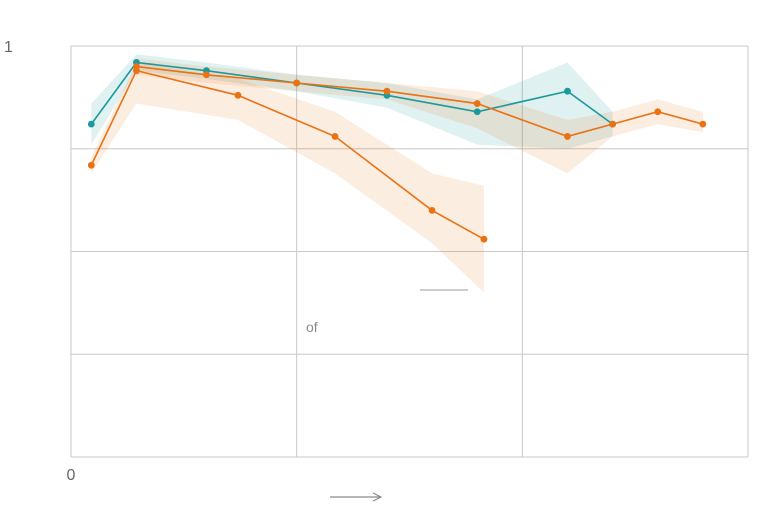 This screenshot has width=768, height=507. Describe the element at coordinates (312, 327) in the screenshot. I see `annotation-text: of` at that location.